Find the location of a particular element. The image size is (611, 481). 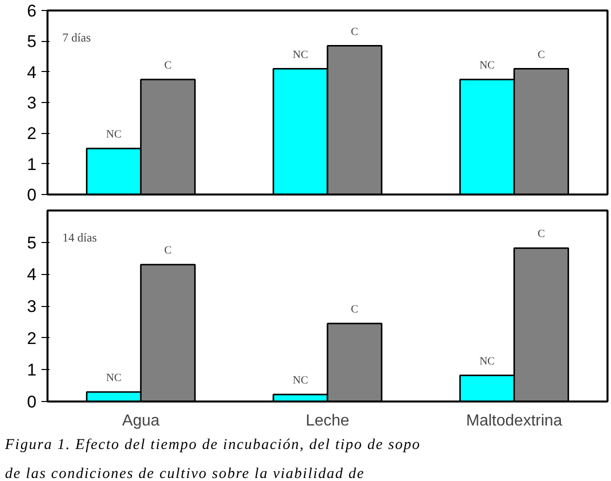

text: Figura 1. Efecto del tiempo de incubación, del tipo de sopo is located at coordinates (213, 445).